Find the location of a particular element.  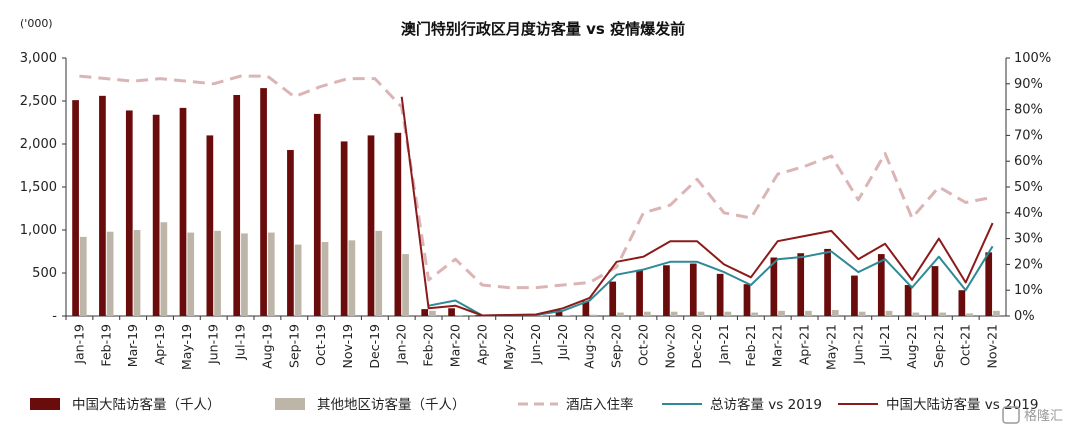

x-tick-label: Jan-21 is located at coordinates (723, 344).